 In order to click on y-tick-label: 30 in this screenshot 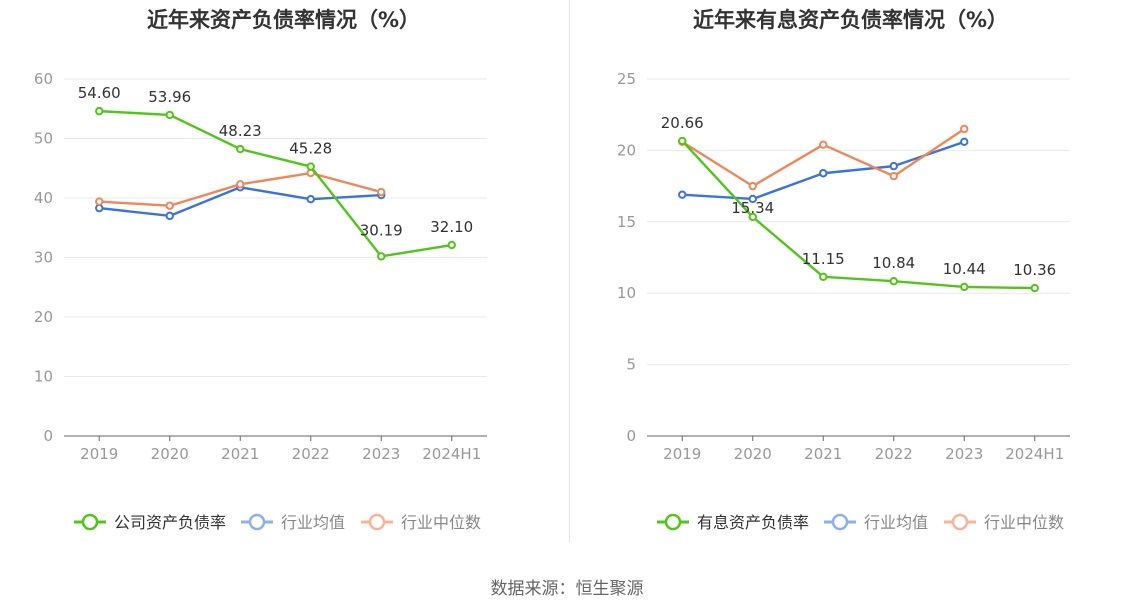, I will do `click(43, 258)`.